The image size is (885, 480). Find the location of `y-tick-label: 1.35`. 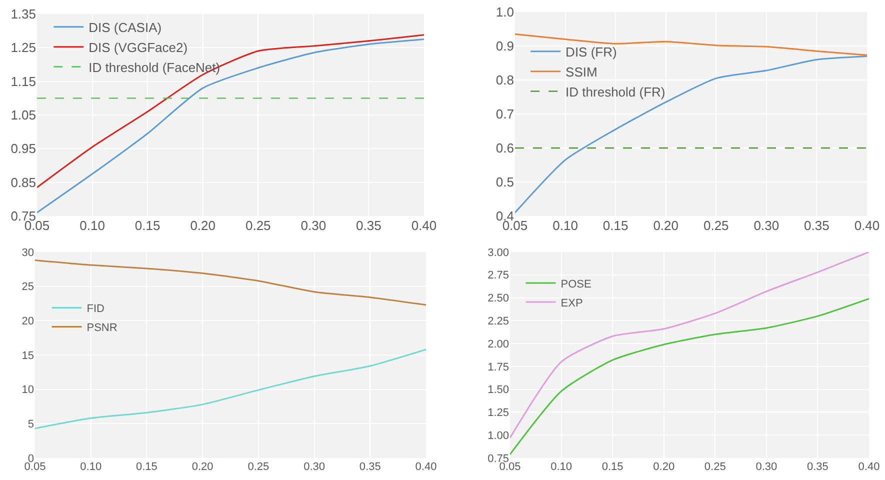

y-tick-label: 1.35 is located at coordinates (23, 14).